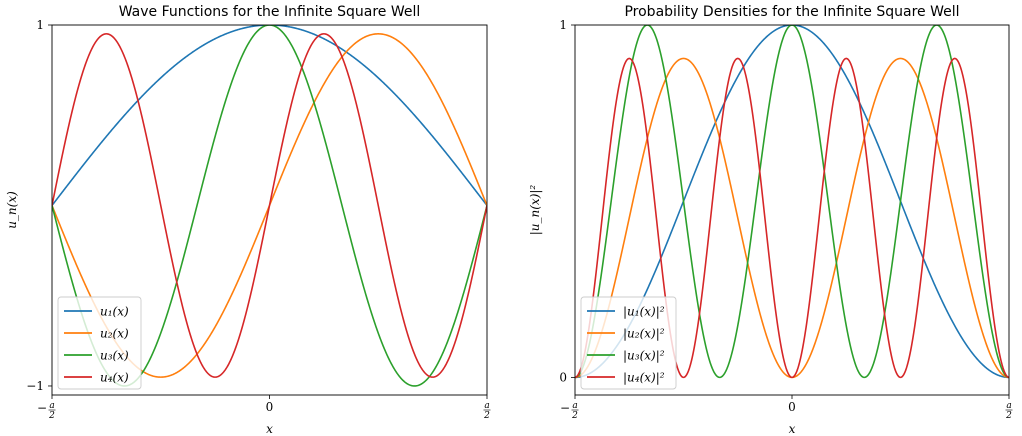  I want to click on y-axis-label: u_n(x), so click(12, 210).